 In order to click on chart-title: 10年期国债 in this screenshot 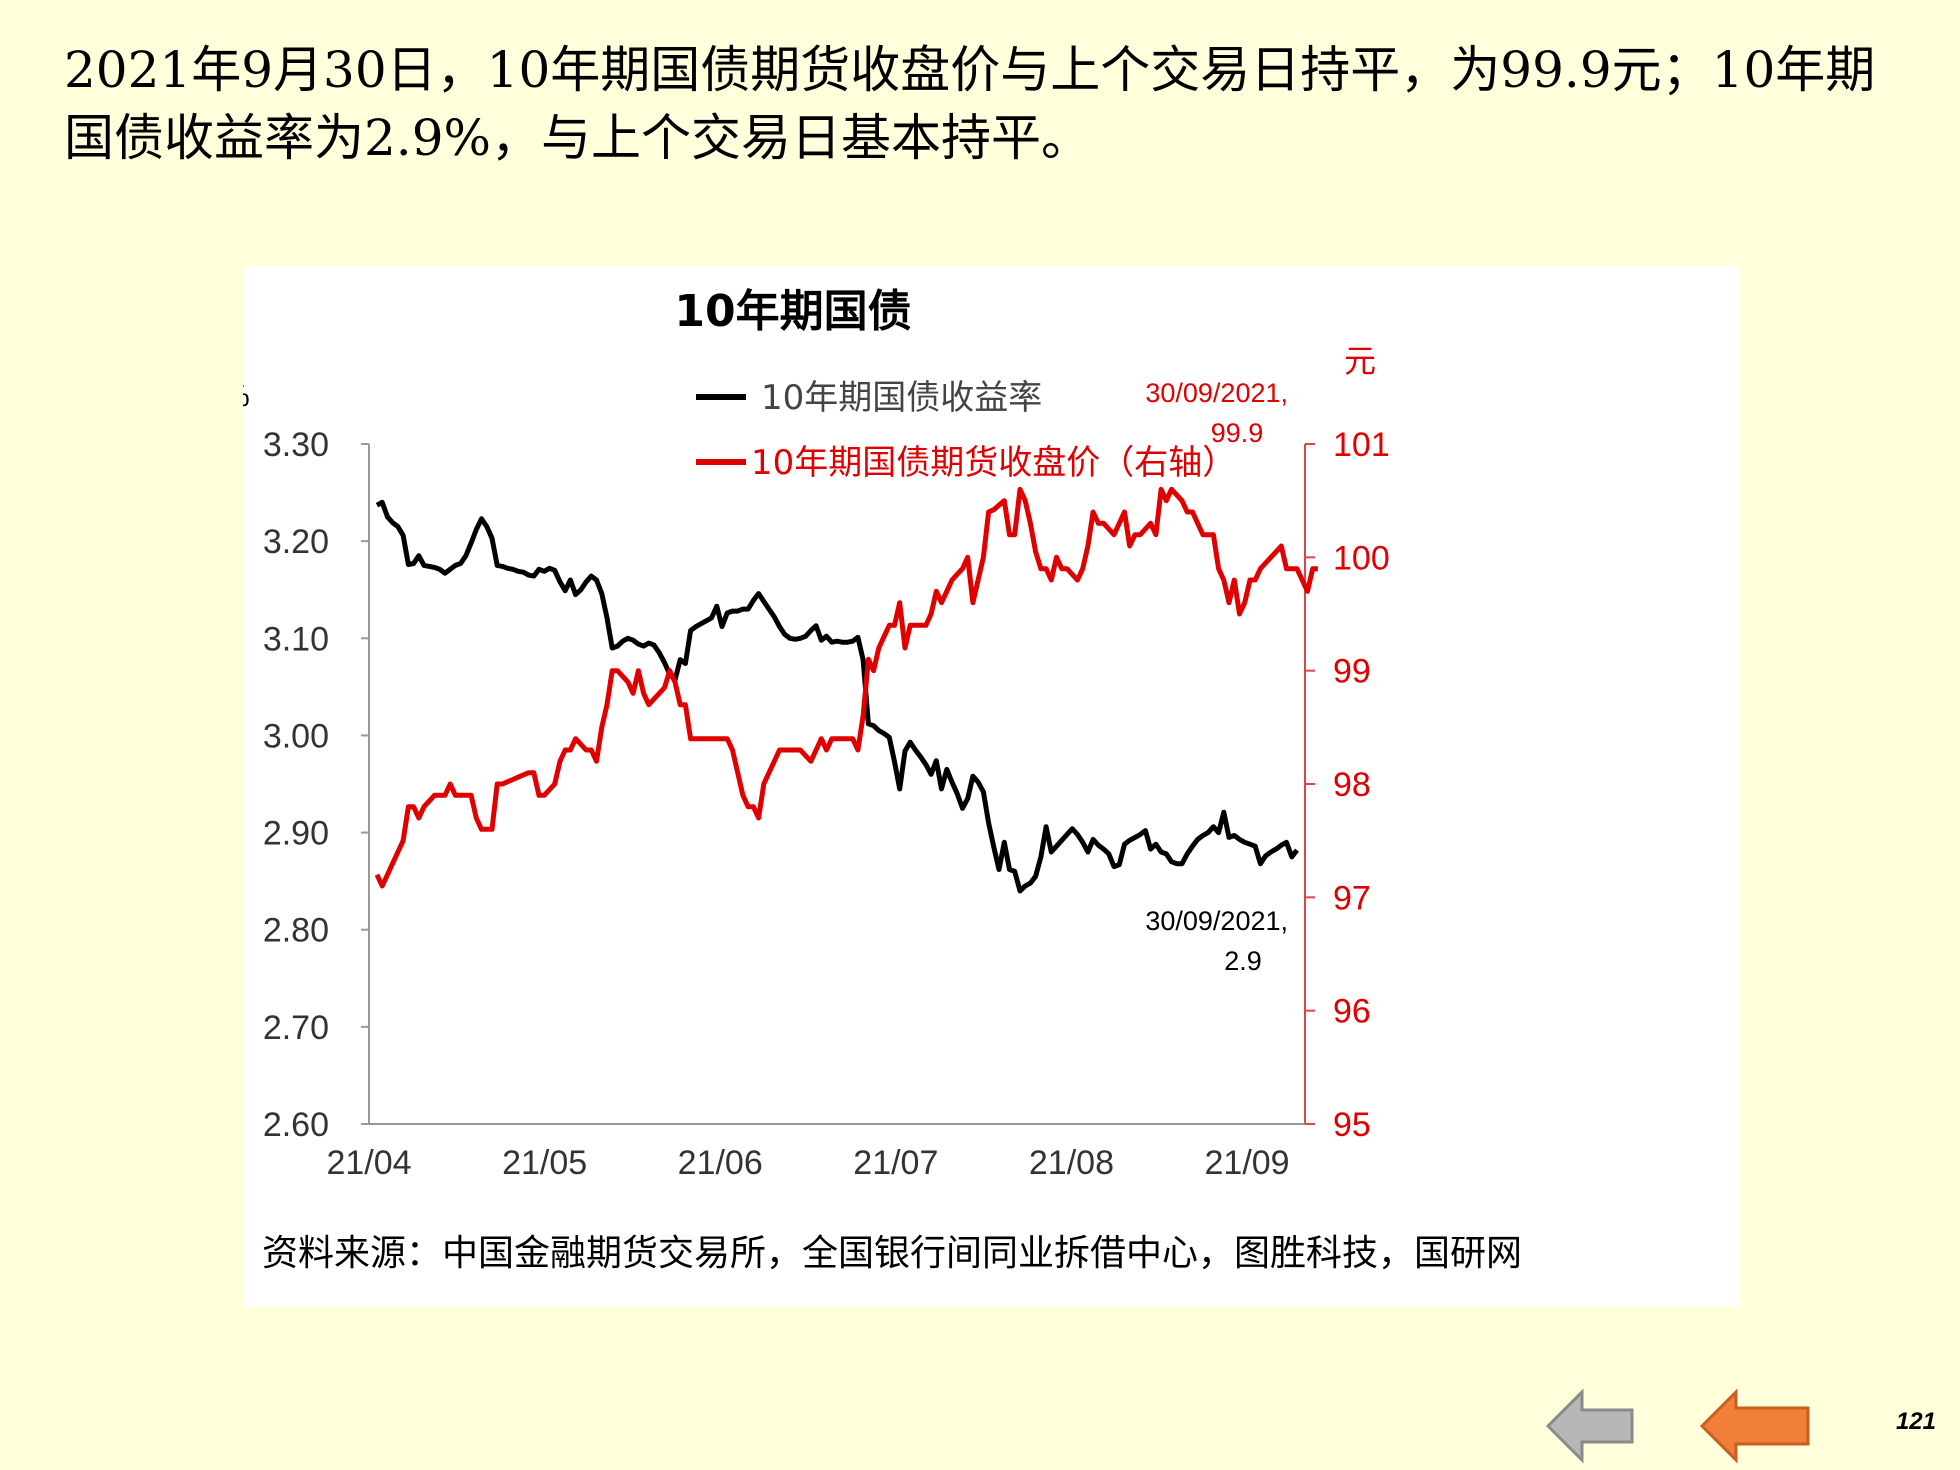, I will do `click(792, 311)`.